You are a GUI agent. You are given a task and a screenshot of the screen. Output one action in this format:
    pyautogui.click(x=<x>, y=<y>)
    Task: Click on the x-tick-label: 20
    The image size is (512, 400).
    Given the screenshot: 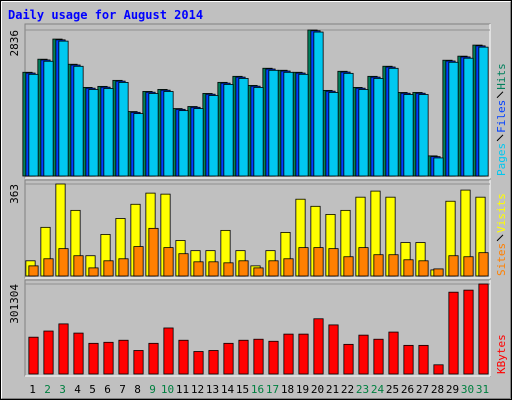 What is the action you would take?
    pyautogui.click(x=317, y=389)
    